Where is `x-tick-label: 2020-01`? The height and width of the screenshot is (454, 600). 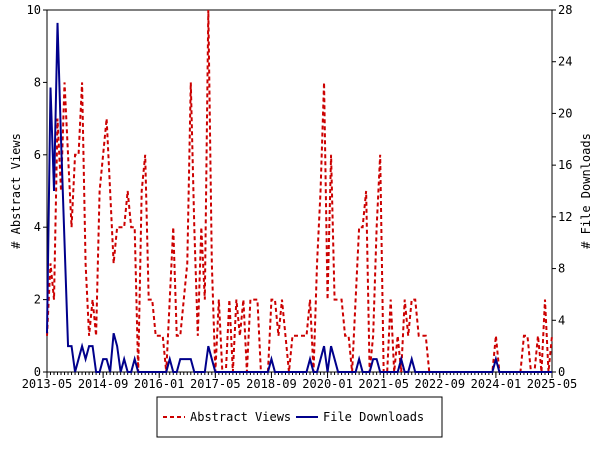
x-tick-label: 2020-01 is located at coordinates (327, 384).